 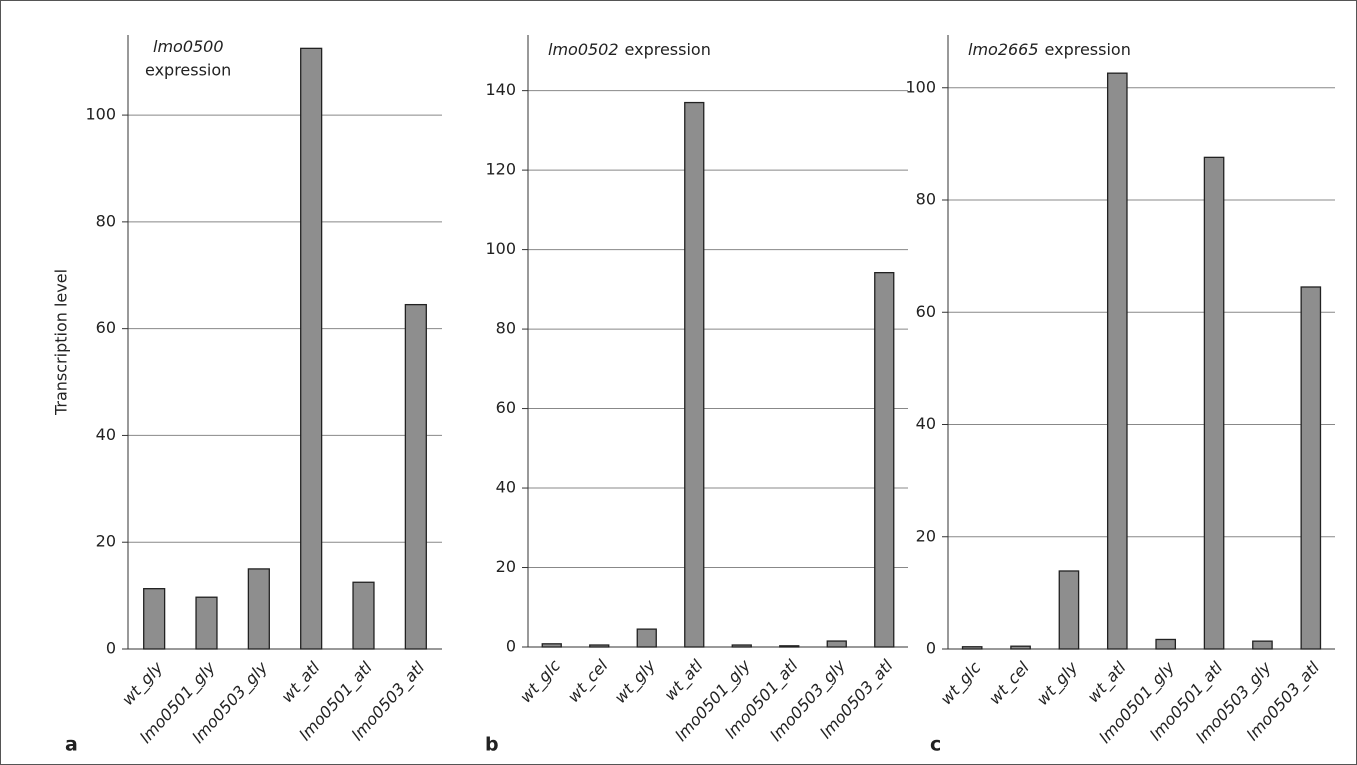 I want to click on title-gene: lmo0500, so click(x=188, y=46).